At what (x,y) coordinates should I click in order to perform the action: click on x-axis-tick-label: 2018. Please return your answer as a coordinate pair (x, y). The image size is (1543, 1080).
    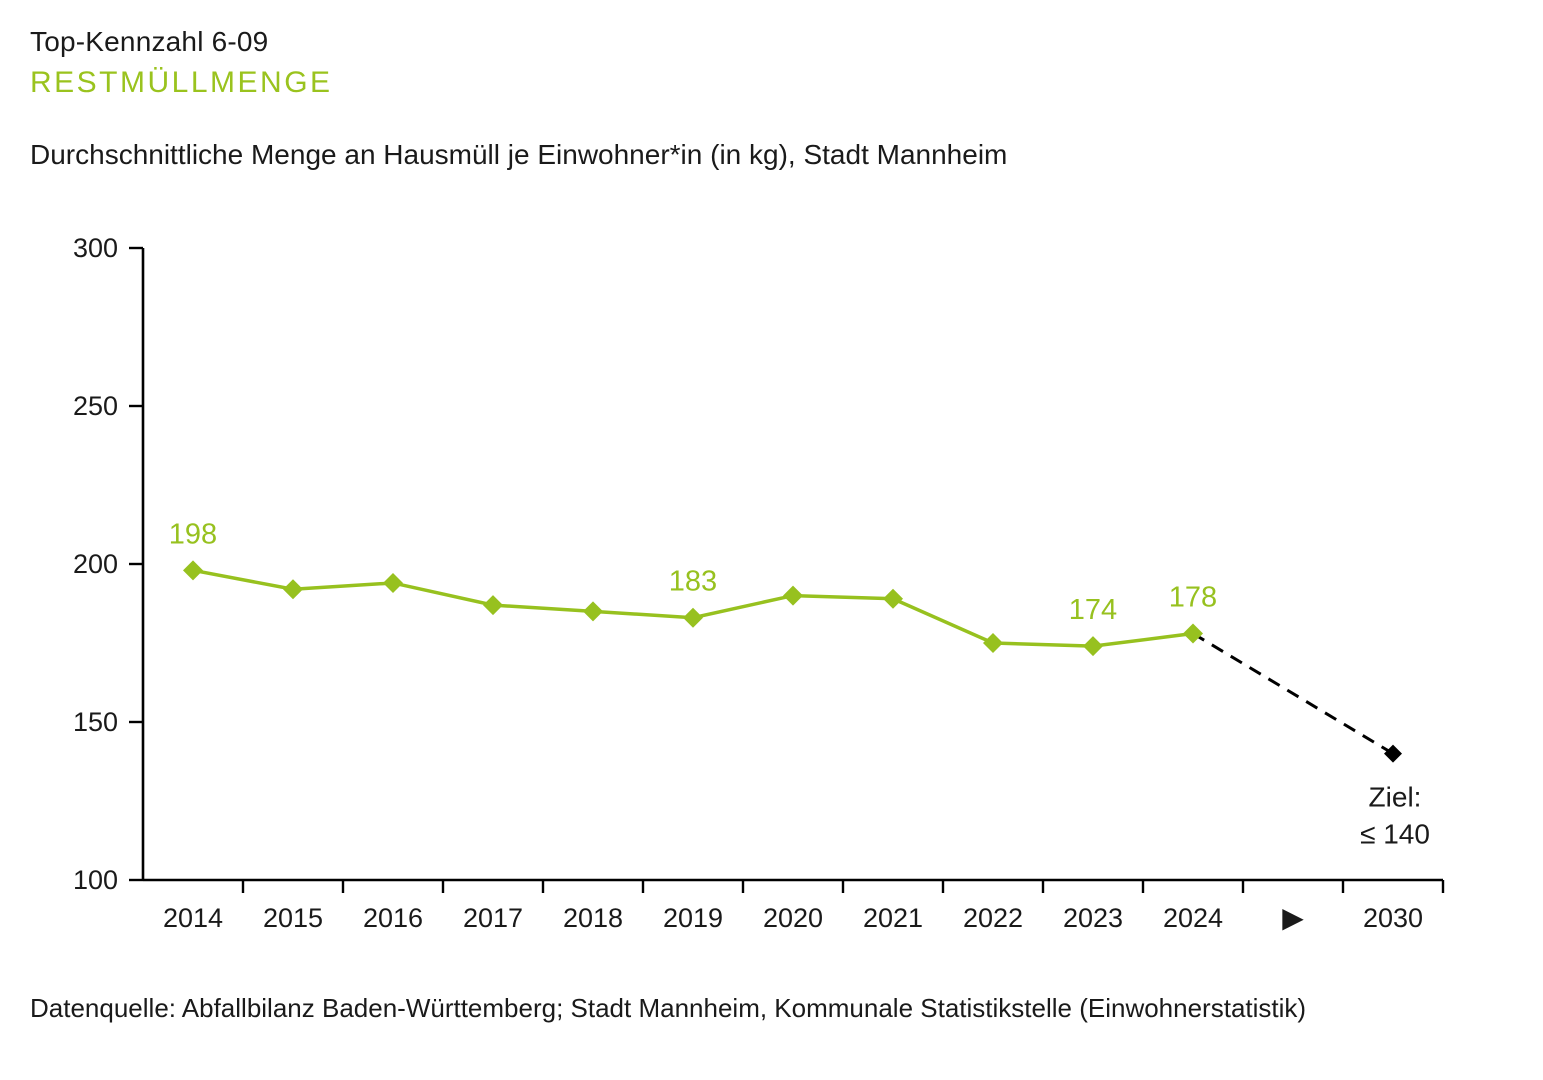
    Looking at the image, I should click on (593, 918).